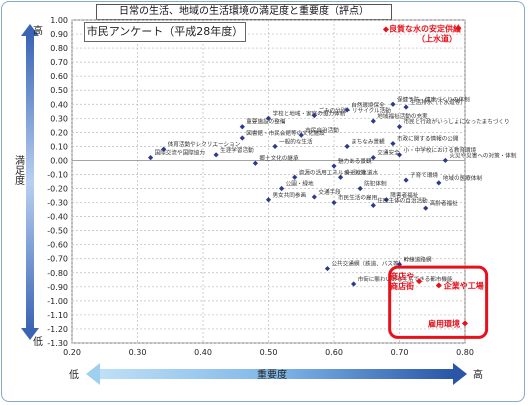  Describe the element at coordinates (483, 155) in the screenshot. I see `point-label: 火災や災害への対策・体制` at that location.